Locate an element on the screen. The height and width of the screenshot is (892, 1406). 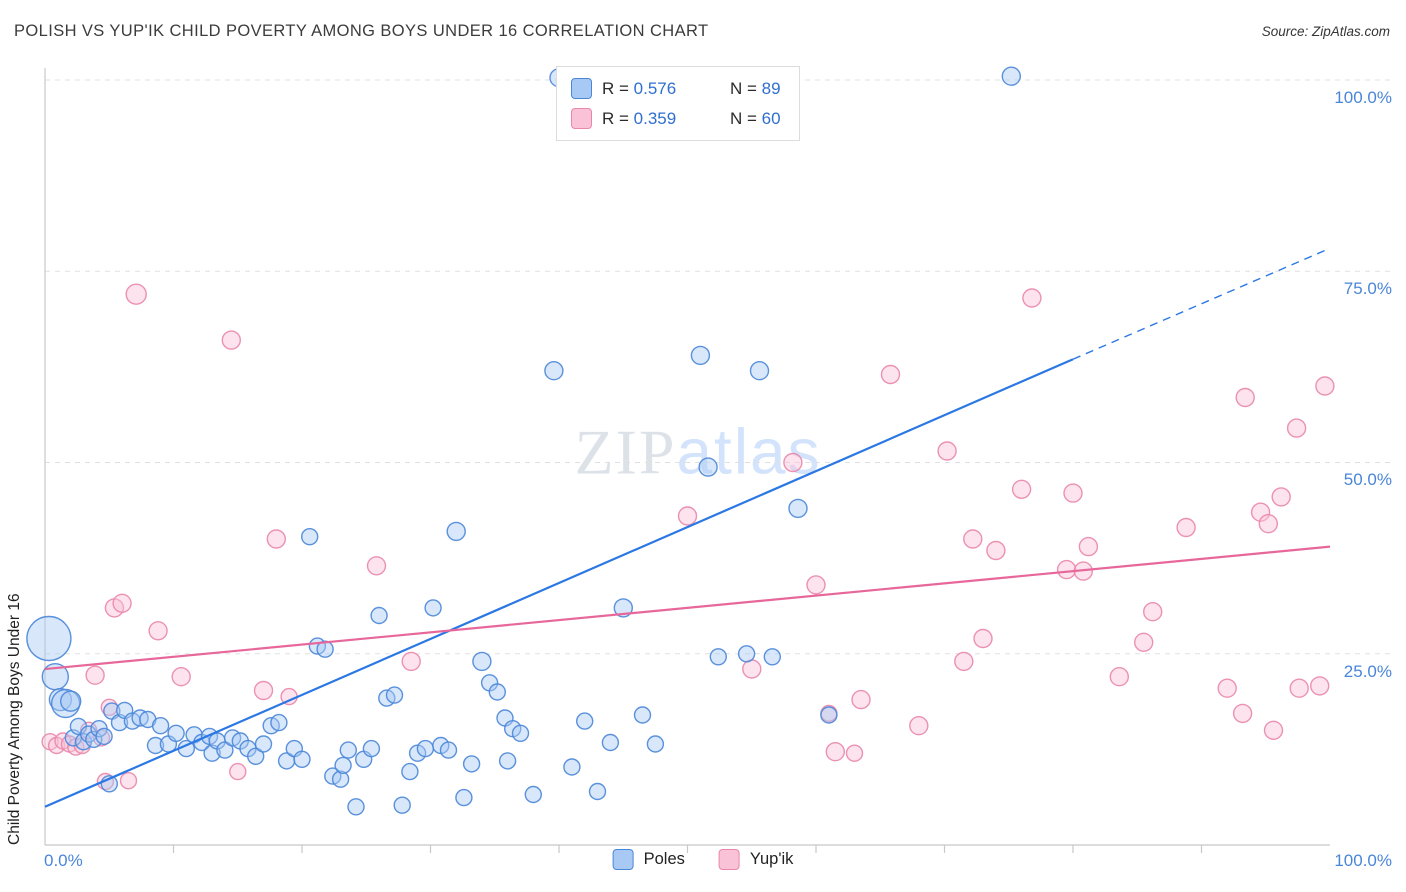
legend-row-yupik: R = 0.359 N = 60 is located at coordinates (676, 118).